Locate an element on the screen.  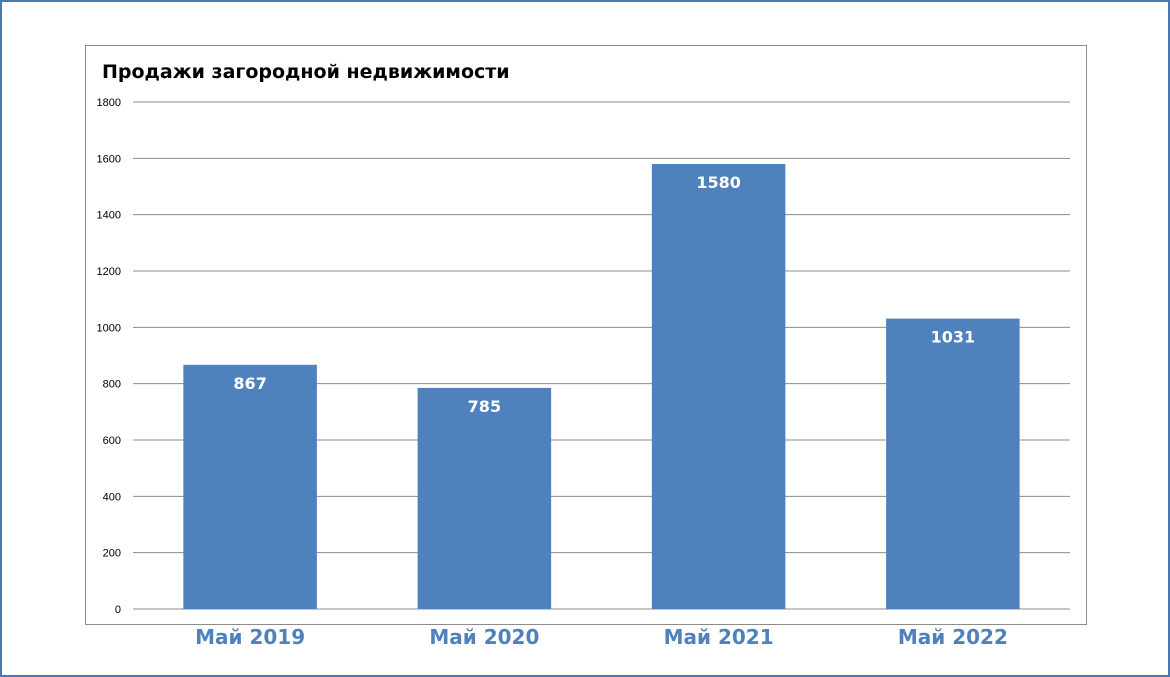
y-tick-label: 1200 is located at coordinates (109, 272).